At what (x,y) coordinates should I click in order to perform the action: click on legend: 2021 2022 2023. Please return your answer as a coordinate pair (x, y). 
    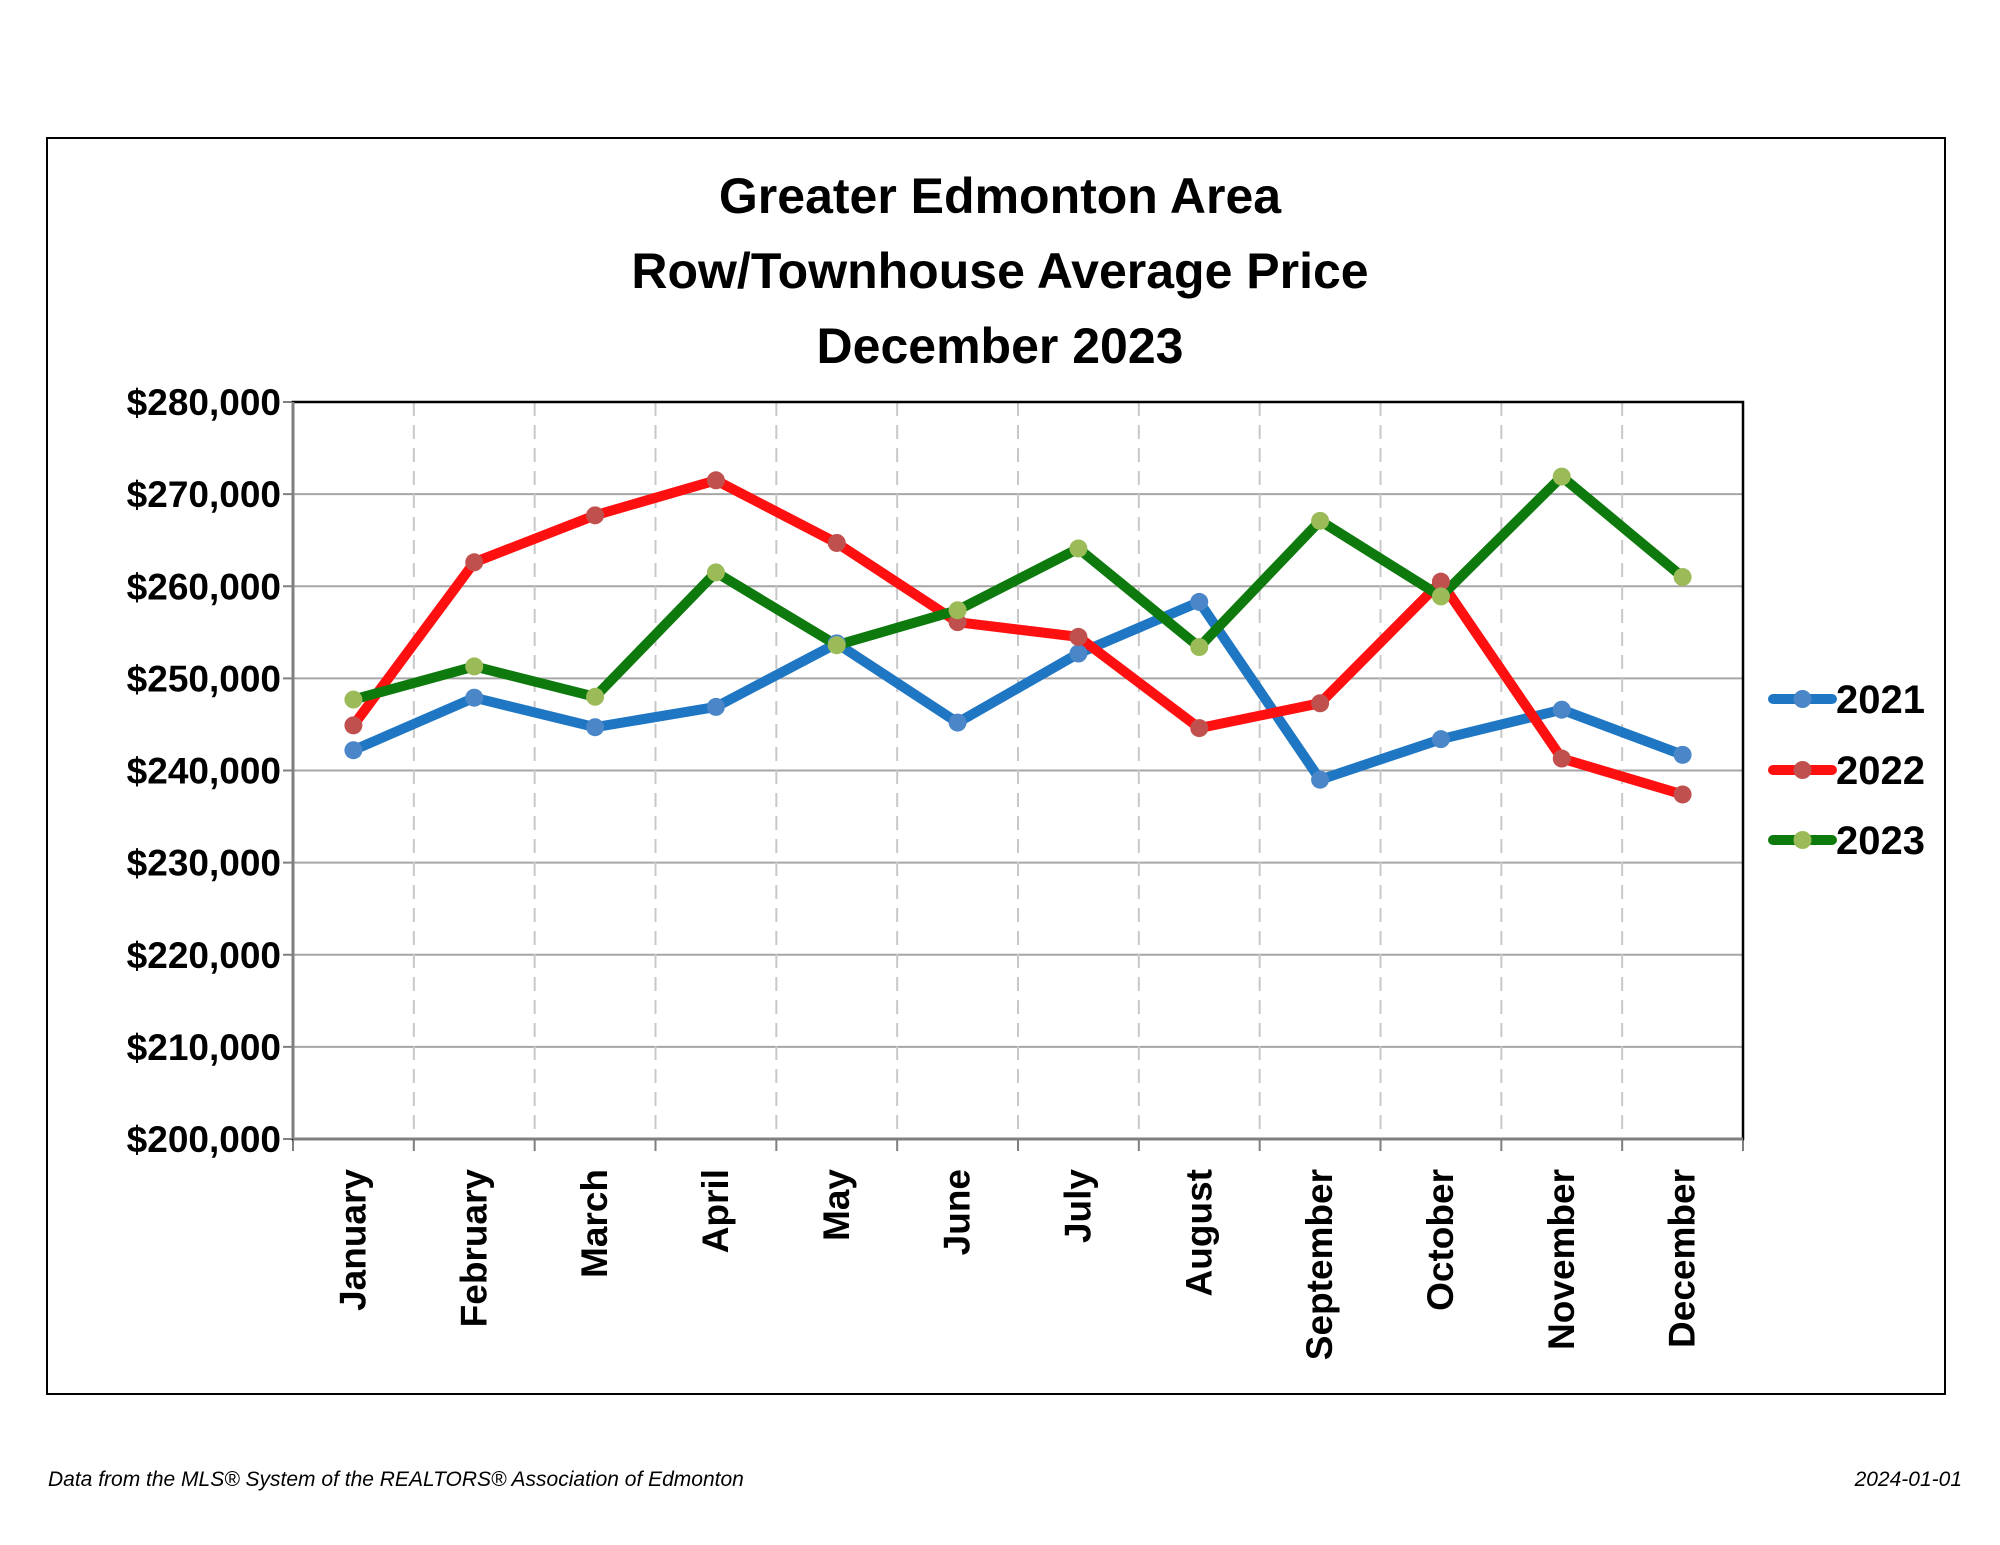
    Looking at the image, I should click on (1846, 770).